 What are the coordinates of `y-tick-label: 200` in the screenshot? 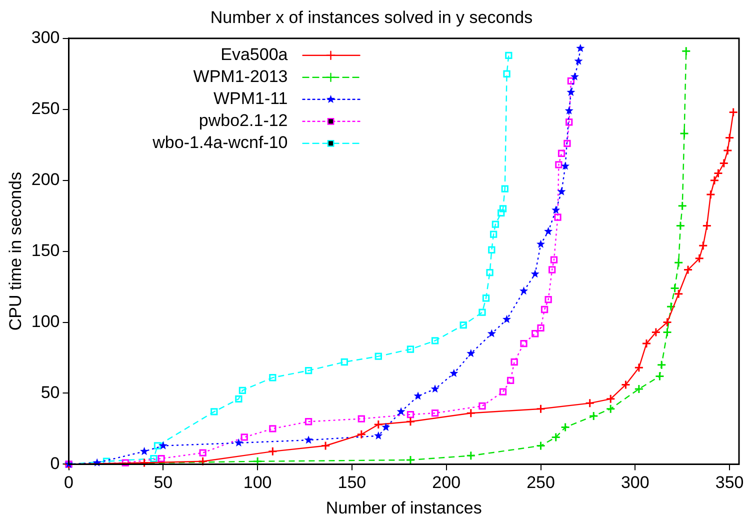 It's located at (45, 180).